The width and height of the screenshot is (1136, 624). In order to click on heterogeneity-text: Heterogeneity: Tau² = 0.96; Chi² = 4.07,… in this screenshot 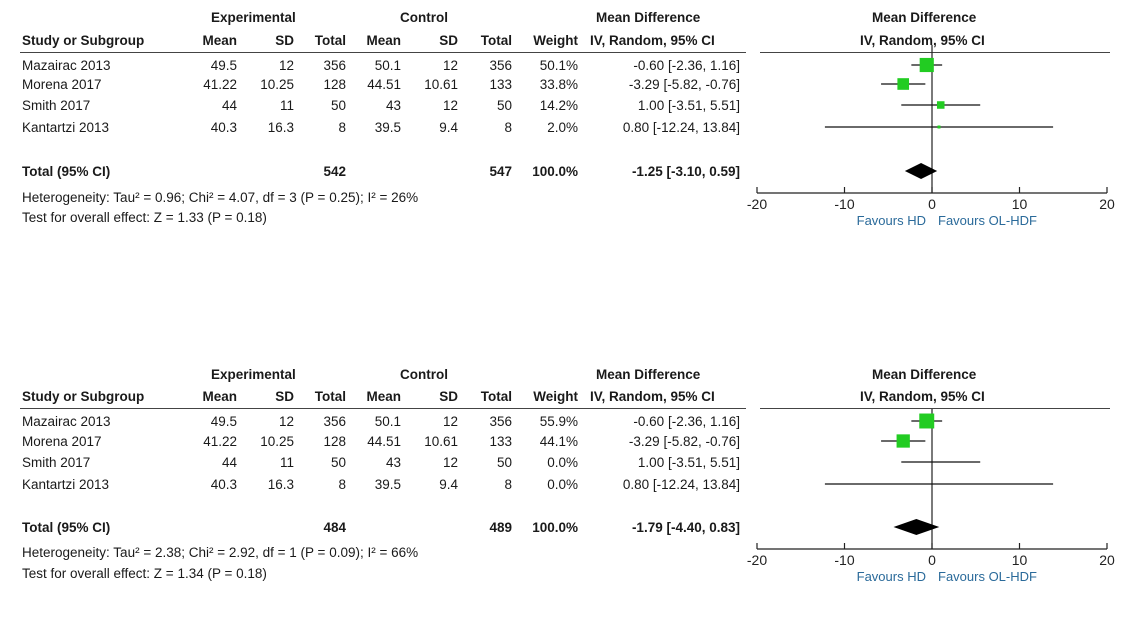, I will do `click(220, 197)`.